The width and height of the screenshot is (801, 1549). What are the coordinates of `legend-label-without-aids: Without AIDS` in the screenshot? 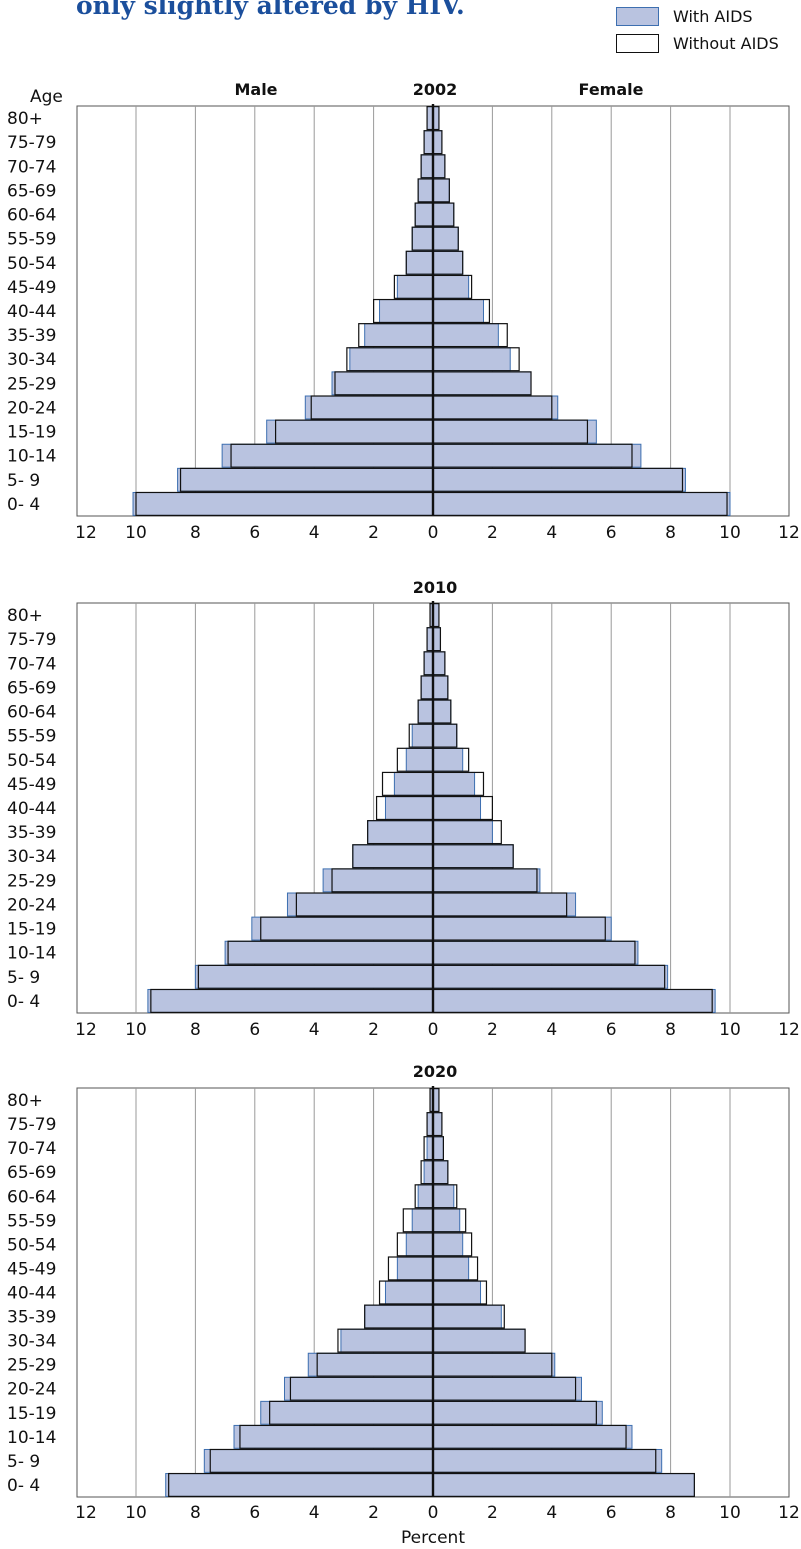 It's located at (726, 43).